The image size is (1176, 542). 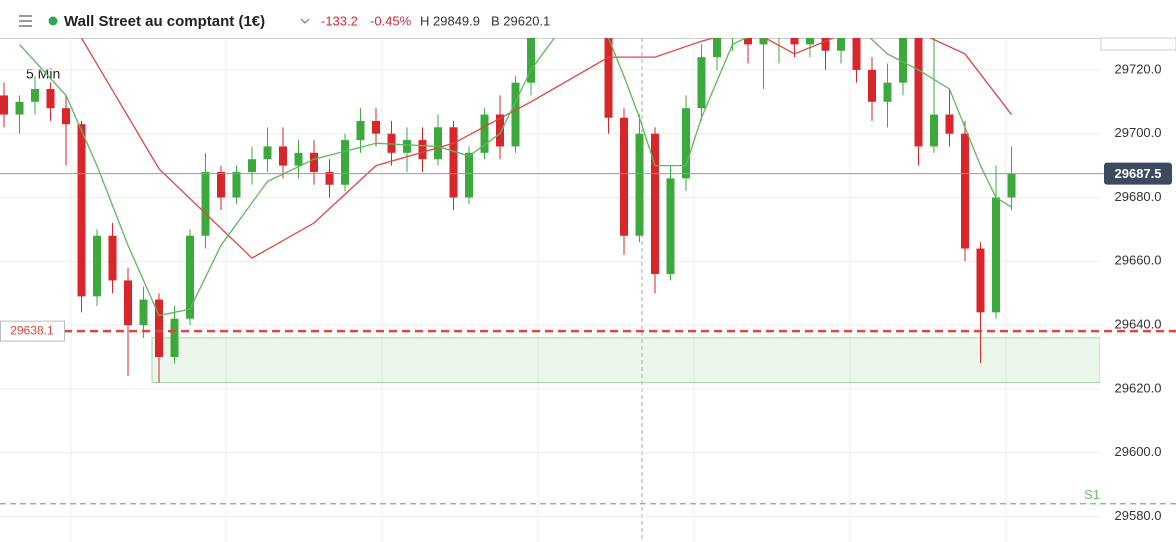 I want to click on y-tick-label: 29640.0, so click(x=1138, y=324).